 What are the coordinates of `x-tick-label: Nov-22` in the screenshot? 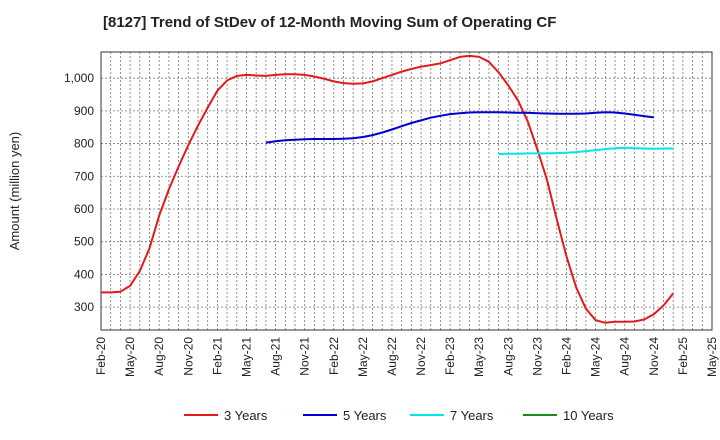 It's located at (421, 356).